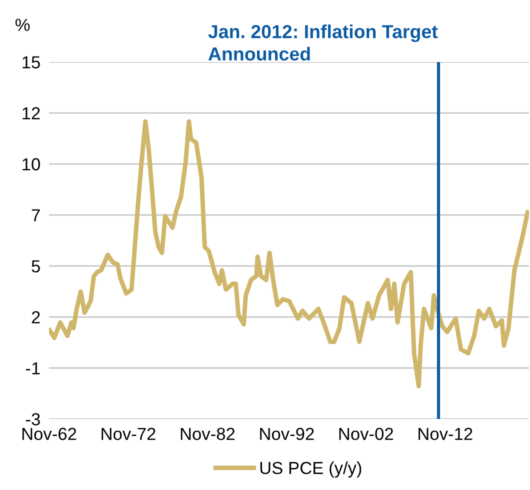 This screenshot has width=530, height=490. Describe the element at coordinates (323, 42) in the screenshot. I see `ref-line-label: Jan. 2012: Inflation Target Announced` at that location.